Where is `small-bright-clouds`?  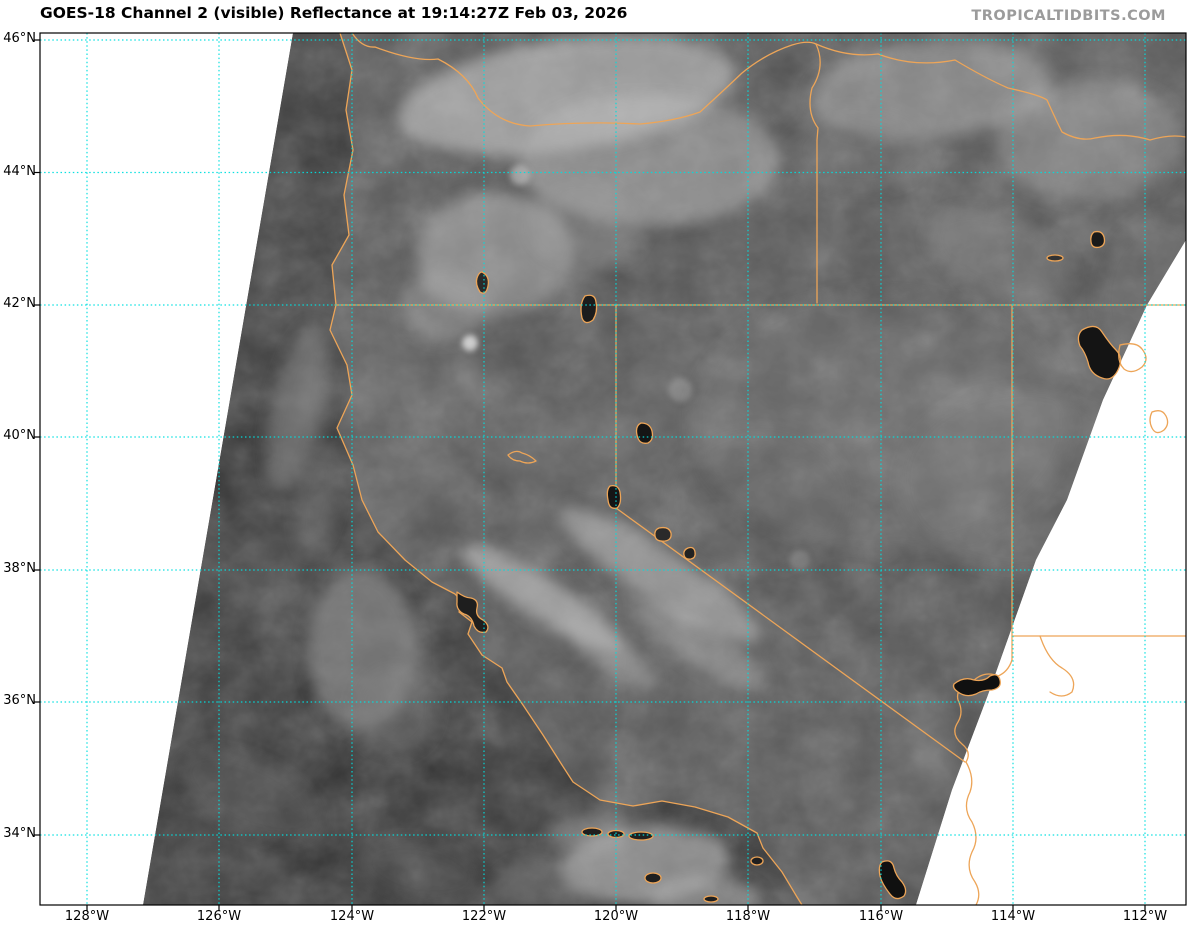
small-bright-clouds is located at coordinates (636, 367).